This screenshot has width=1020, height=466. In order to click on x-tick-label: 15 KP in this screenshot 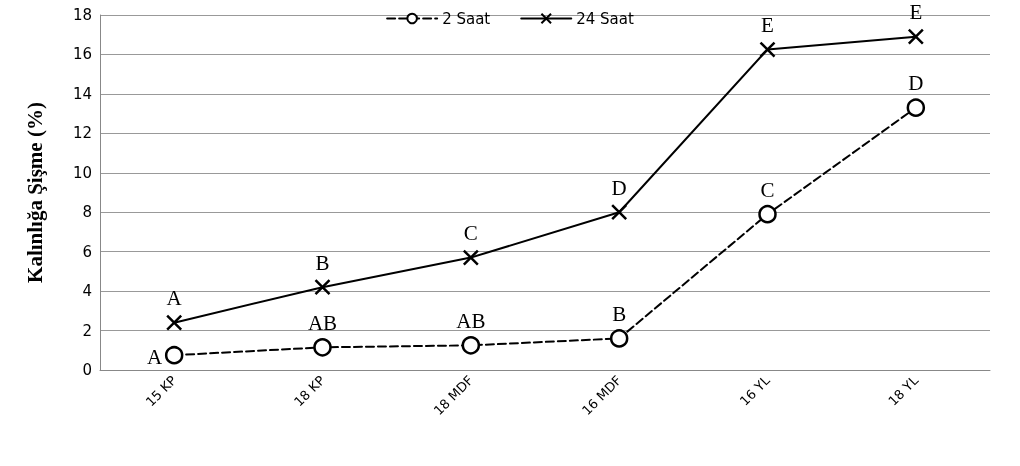, I will do `click(161, 391)`.